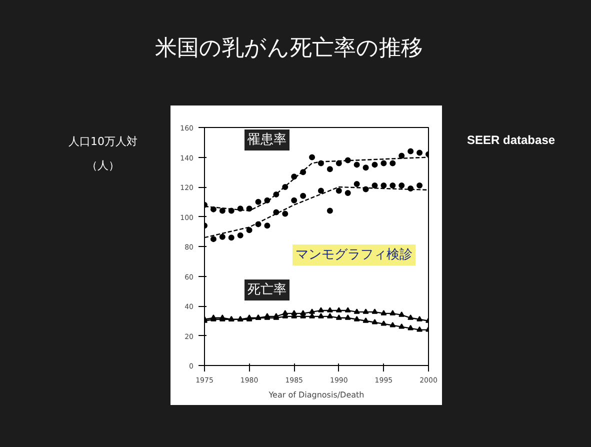 This screenshot has height=447, width=591. I want to click on annotation: 死亡率, so click(267, 290).